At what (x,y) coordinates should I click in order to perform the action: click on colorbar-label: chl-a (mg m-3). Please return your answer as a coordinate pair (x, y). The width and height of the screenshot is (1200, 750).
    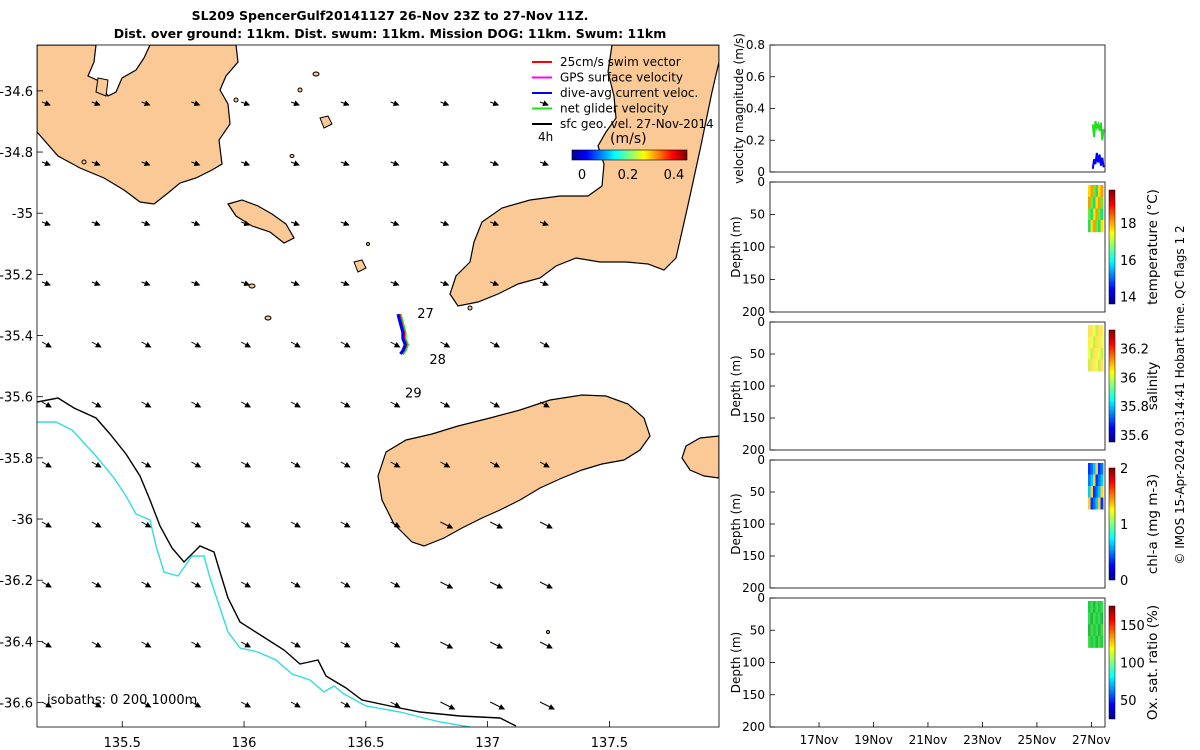
    Looking at the image, I should click on (1153, 524).